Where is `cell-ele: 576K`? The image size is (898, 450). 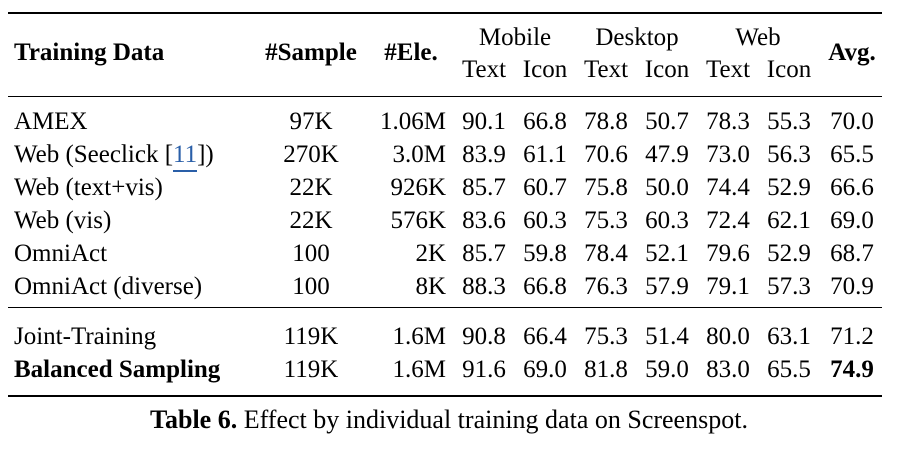
cell-ele: 576K is located at coordinates (418, 220).